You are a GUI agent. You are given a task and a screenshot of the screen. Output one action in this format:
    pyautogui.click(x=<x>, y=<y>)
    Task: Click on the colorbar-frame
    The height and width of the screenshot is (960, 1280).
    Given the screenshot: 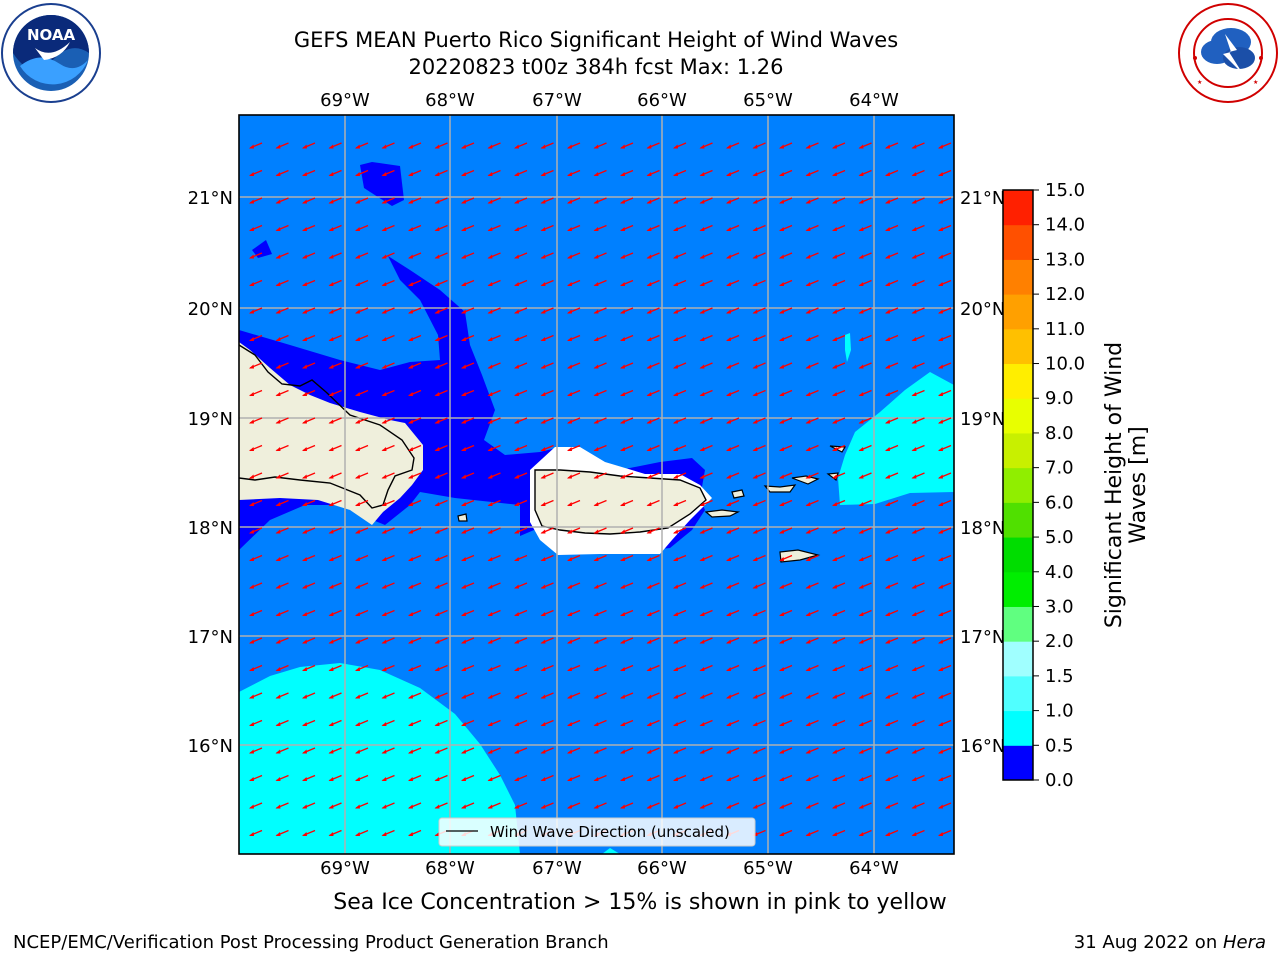 What is the action you would take?
    pyautogui.click(x=1018, y=485)
    